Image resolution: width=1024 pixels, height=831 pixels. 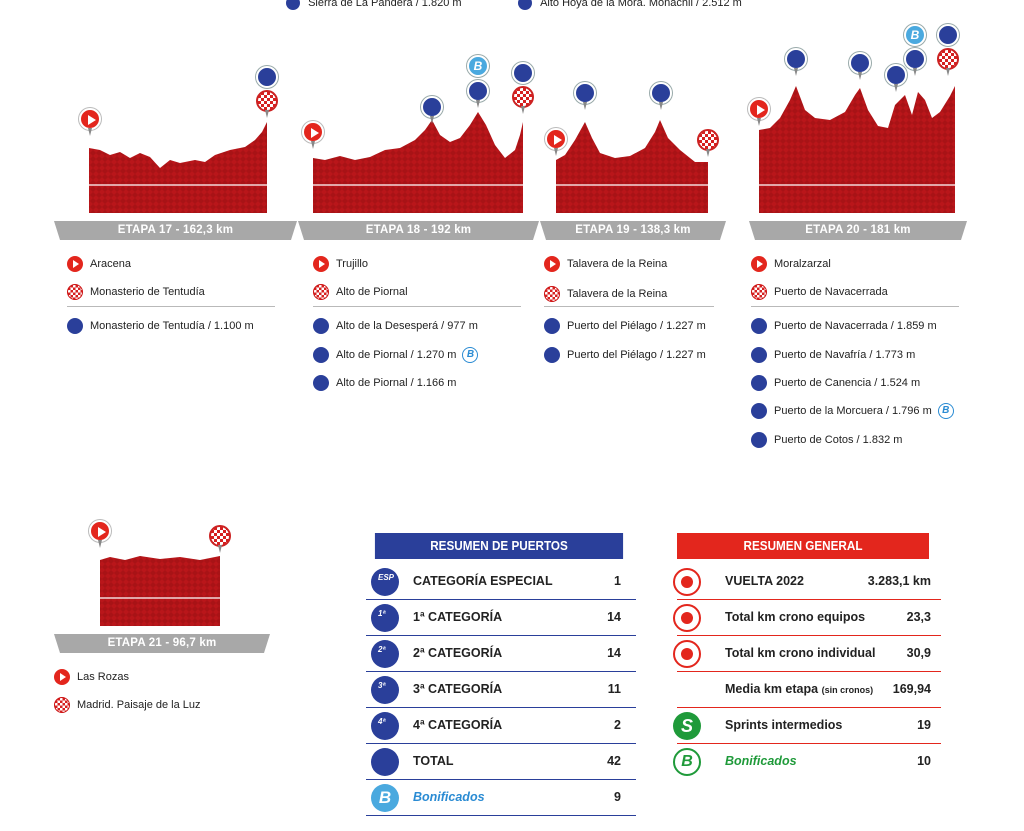 I want to click on table-row: Media km etapa (sin cronos) 169,94, so click(x=828, y=689).